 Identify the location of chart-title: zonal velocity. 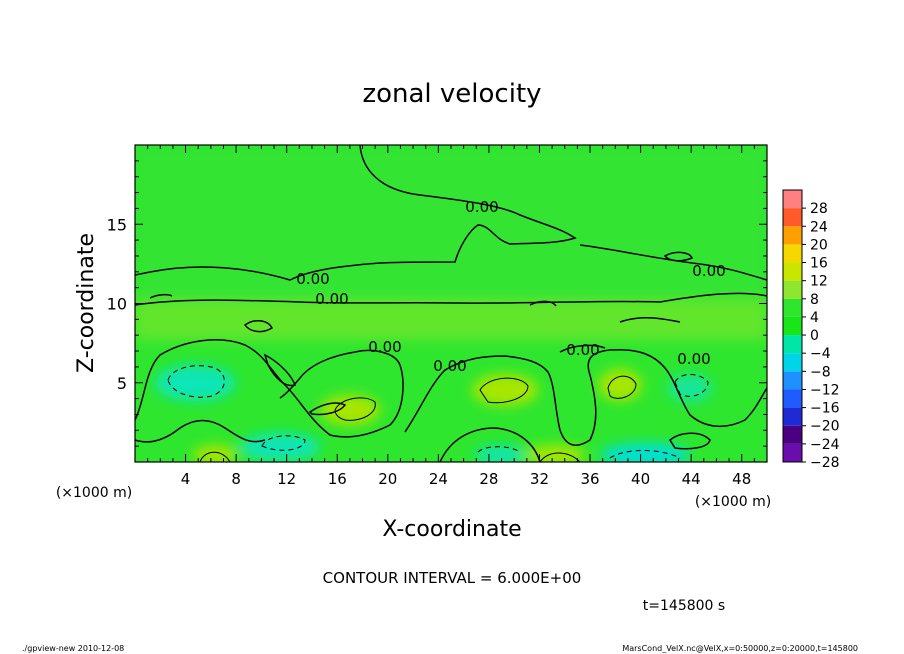
(451, 94).